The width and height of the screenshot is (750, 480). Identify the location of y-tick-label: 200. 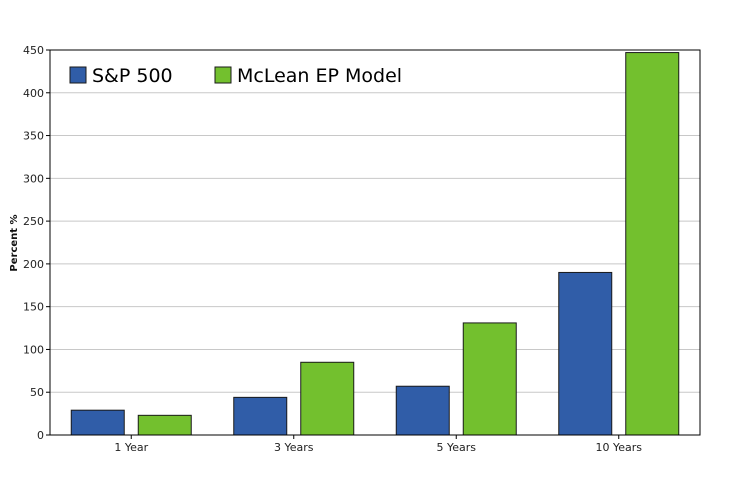
(33, 264).